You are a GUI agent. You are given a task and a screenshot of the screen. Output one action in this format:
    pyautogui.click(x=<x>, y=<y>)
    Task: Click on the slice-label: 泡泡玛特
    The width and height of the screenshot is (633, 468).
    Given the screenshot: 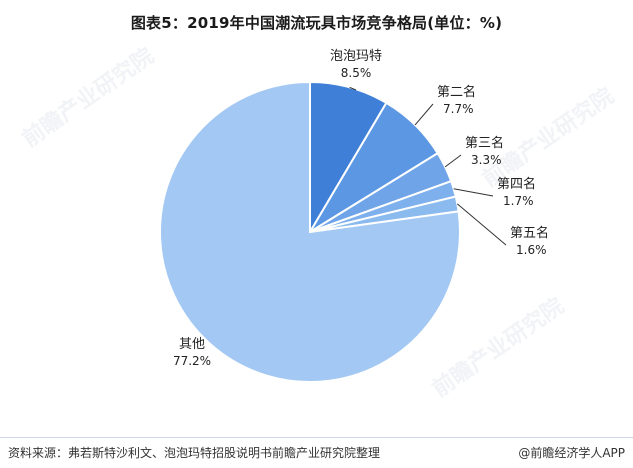 What is the action you would take?
    pyautogui.click(x=356, y=56)
    